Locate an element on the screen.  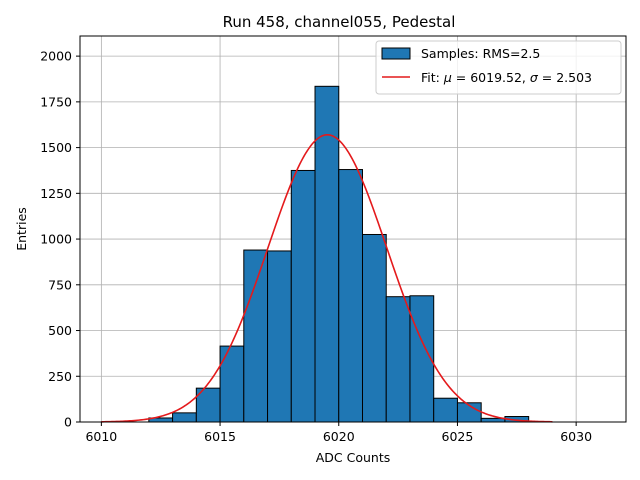
x-axis-label: ADC Counts is located at coordinates (353, 457).